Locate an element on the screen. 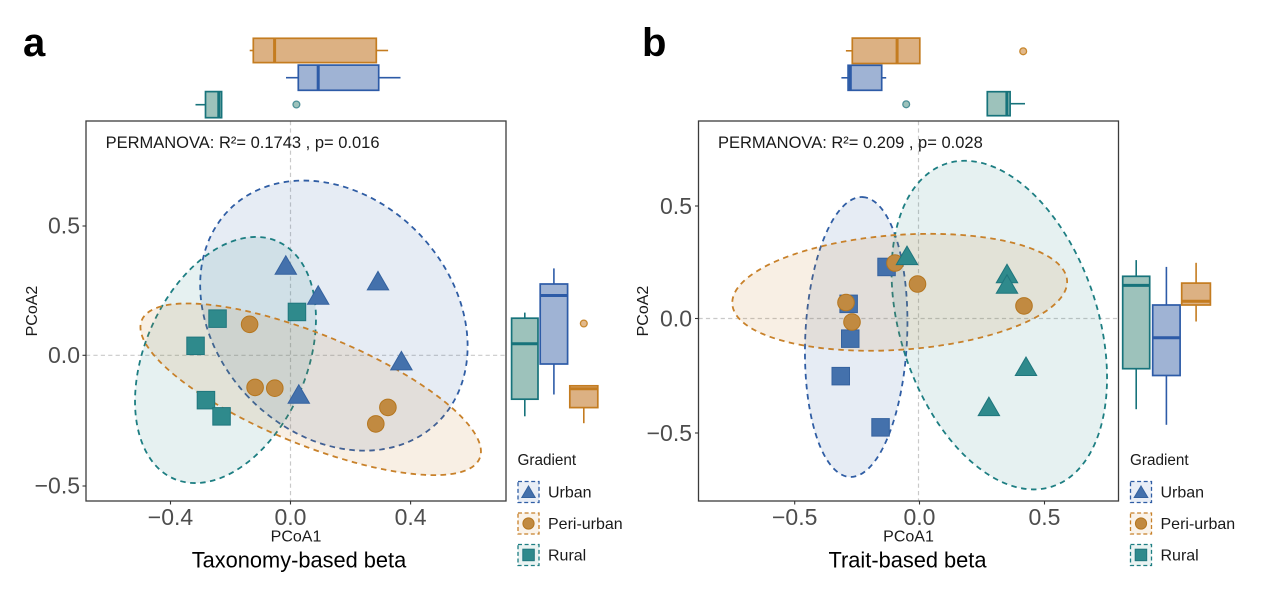 The width and height of the screenshot is (1268, 593). svg-text:PERMANOVA: R²= 0.1743 , p= 0.0: PERMANOVA: R²= 0.1743 , p= 0.016 is located at coordinates (243, 143).